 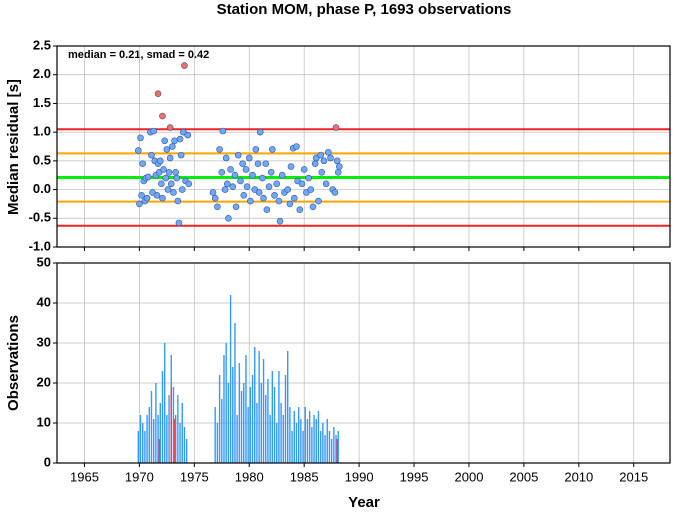 What do you see at coordinates (84, 476) in the screenshot?
I see `x-tick-label: 1965` at bounding box center [84, 476].